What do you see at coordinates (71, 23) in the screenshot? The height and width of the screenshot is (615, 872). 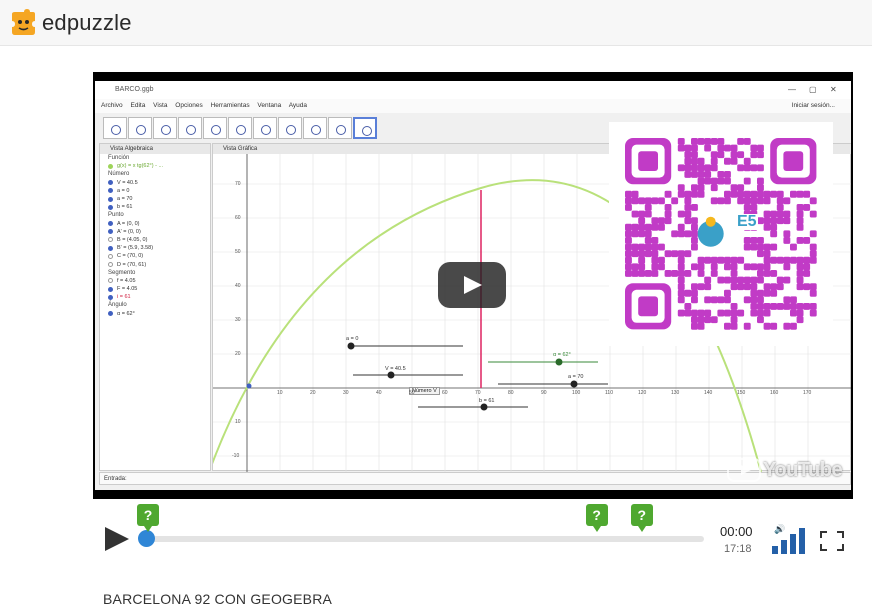 I see `edpuzzle-logo: edpuzzle` at bounding box center [71, 23].